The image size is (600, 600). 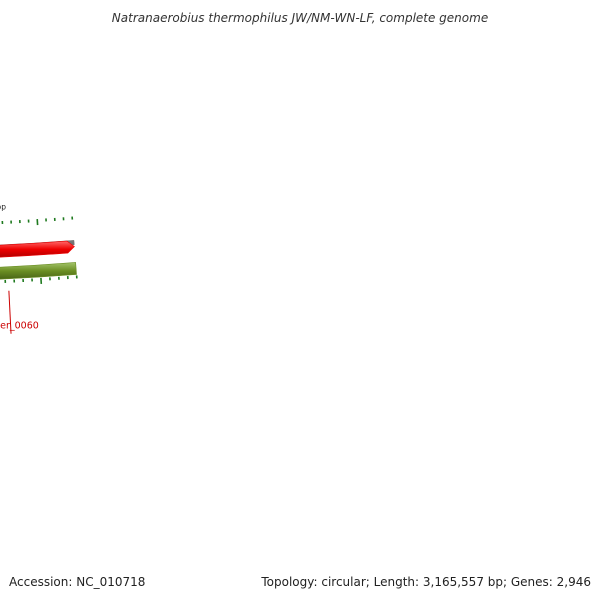 I want to click on label-leader-line, so click(x=10, y=312).